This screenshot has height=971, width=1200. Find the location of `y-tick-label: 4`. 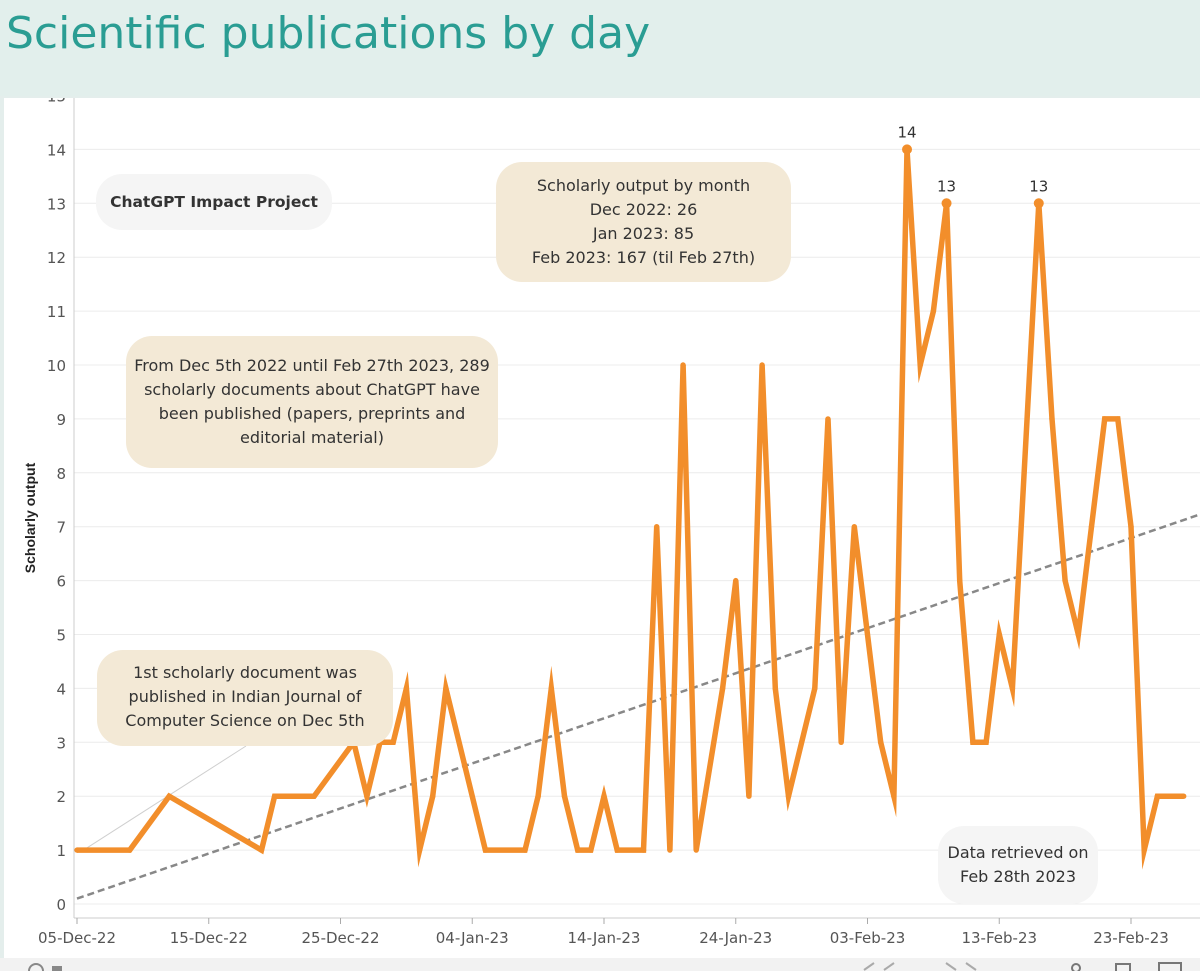

y-tick-label: 4 is located at coordinates (61, 689).